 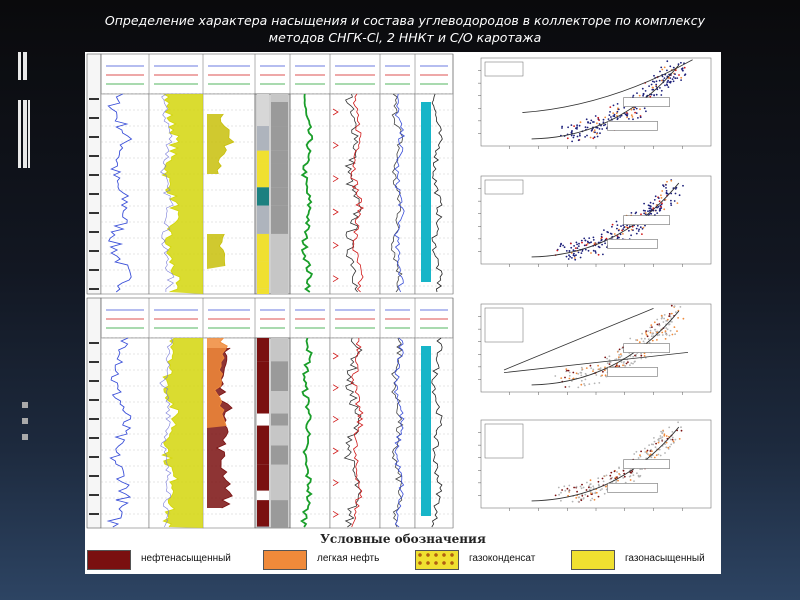 What do you see at coordinates (355, 194) in the screenshot?
I see `log-track` at bounding box center [355, 194].